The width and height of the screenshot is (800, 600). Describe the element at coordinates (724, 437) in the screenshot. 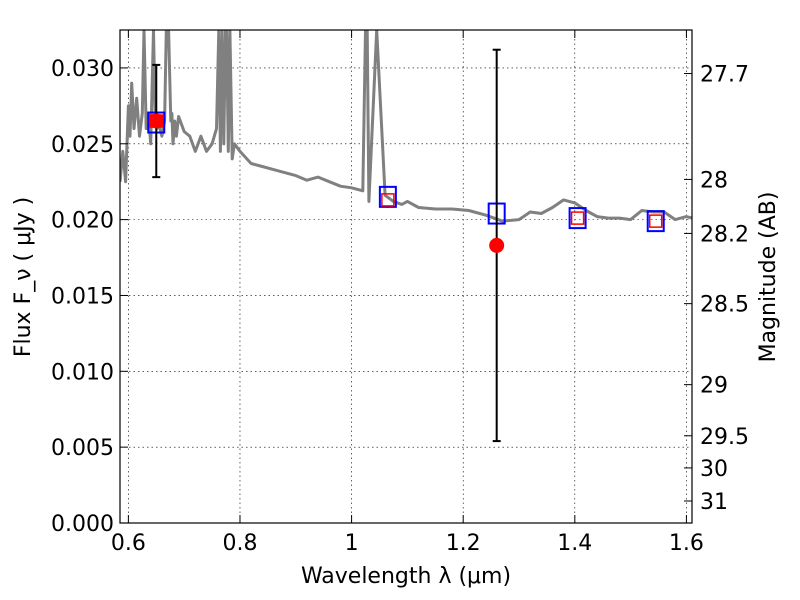

I see `y2-tick-label: 29.5` at that location.